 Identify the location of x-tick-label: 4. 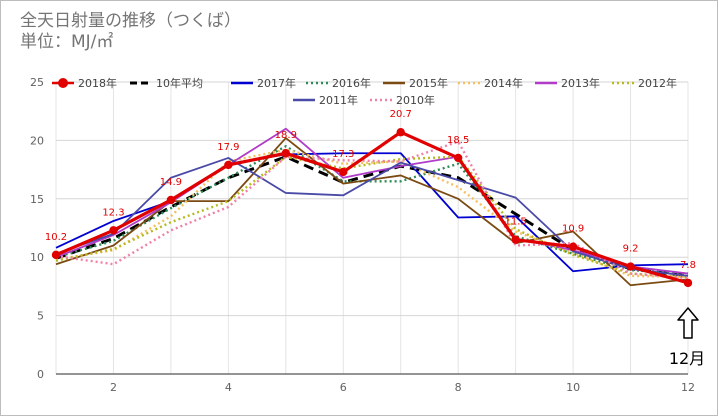
(228, 387).